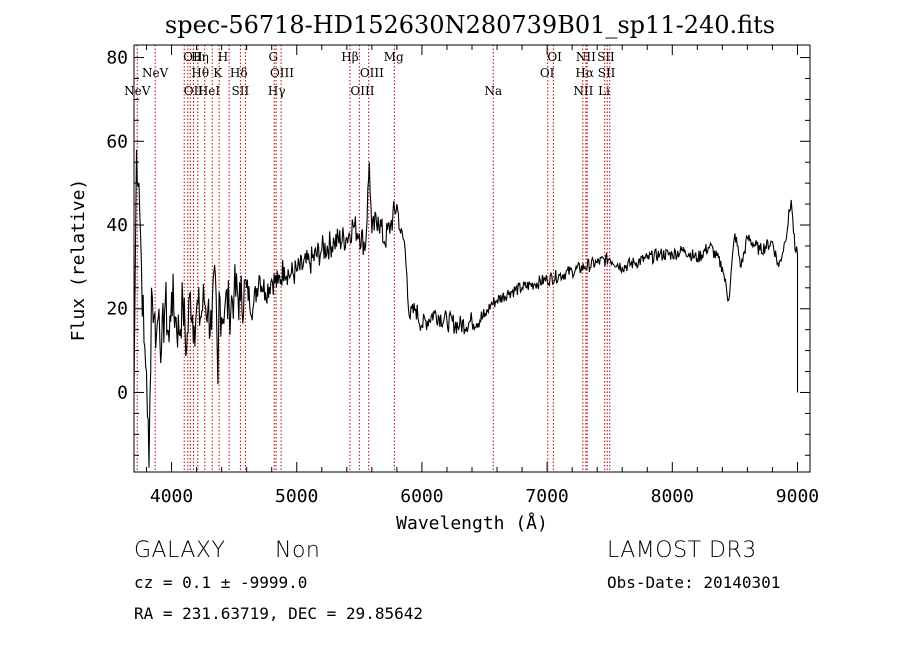 The height and width of the screenshot is (649, 900). I want to click on x-tick-label: 6000, so click(421, 496).